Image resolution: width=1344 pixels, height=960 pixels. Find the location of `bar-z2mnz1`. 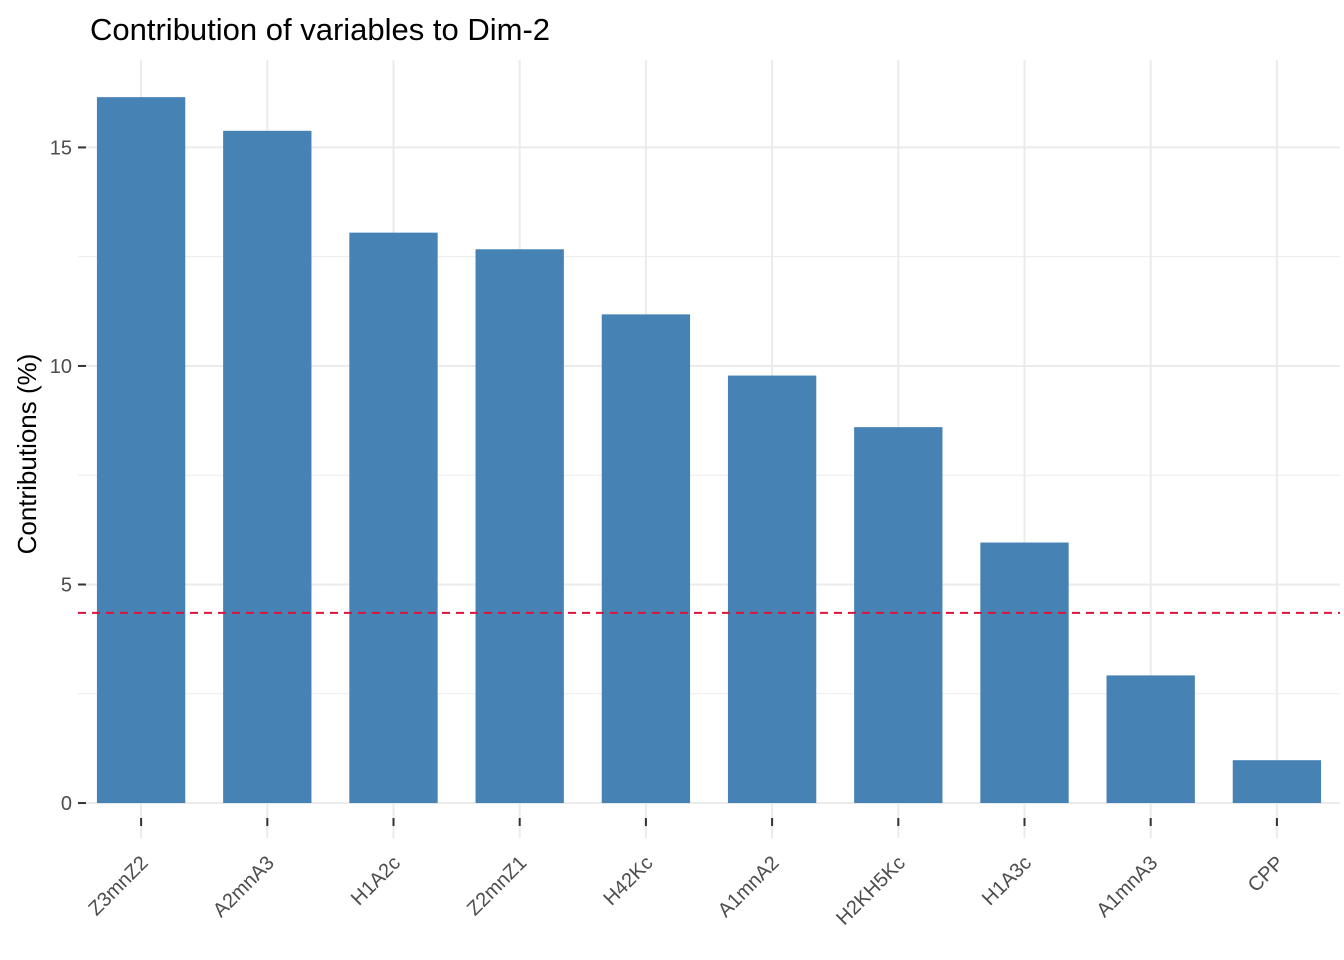

bar-z2mnz1 is located at coordinates (519, 526).